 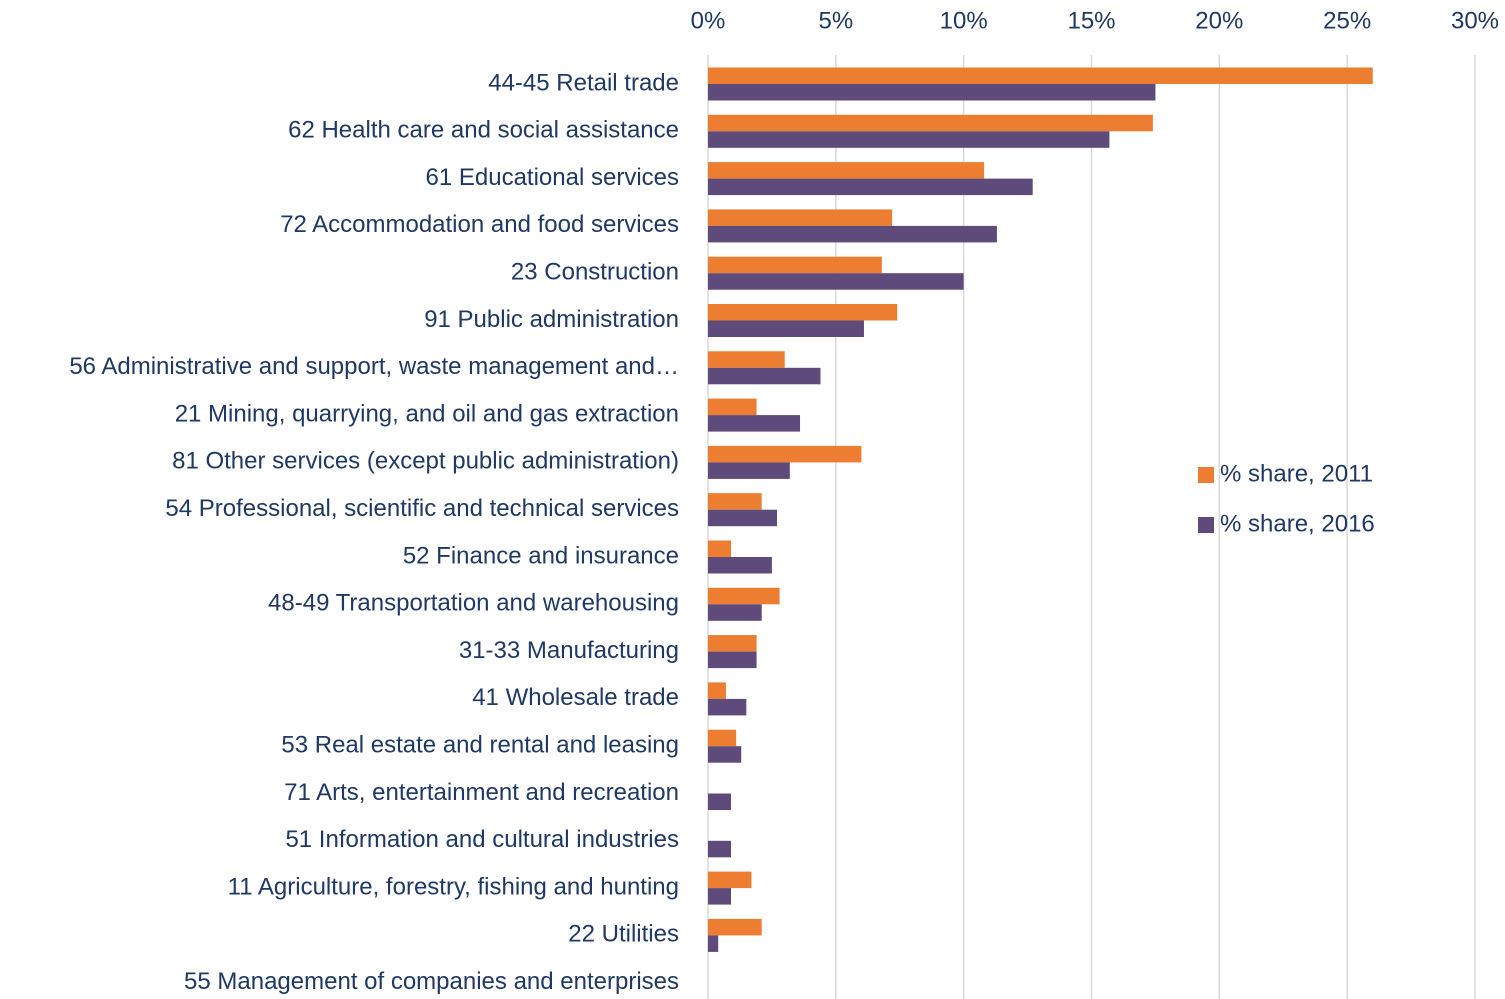 What do you see at coordinates (835, 20) in the screenshot?
I see `x-tick-label: 5%` at bounding box center [835, 20].